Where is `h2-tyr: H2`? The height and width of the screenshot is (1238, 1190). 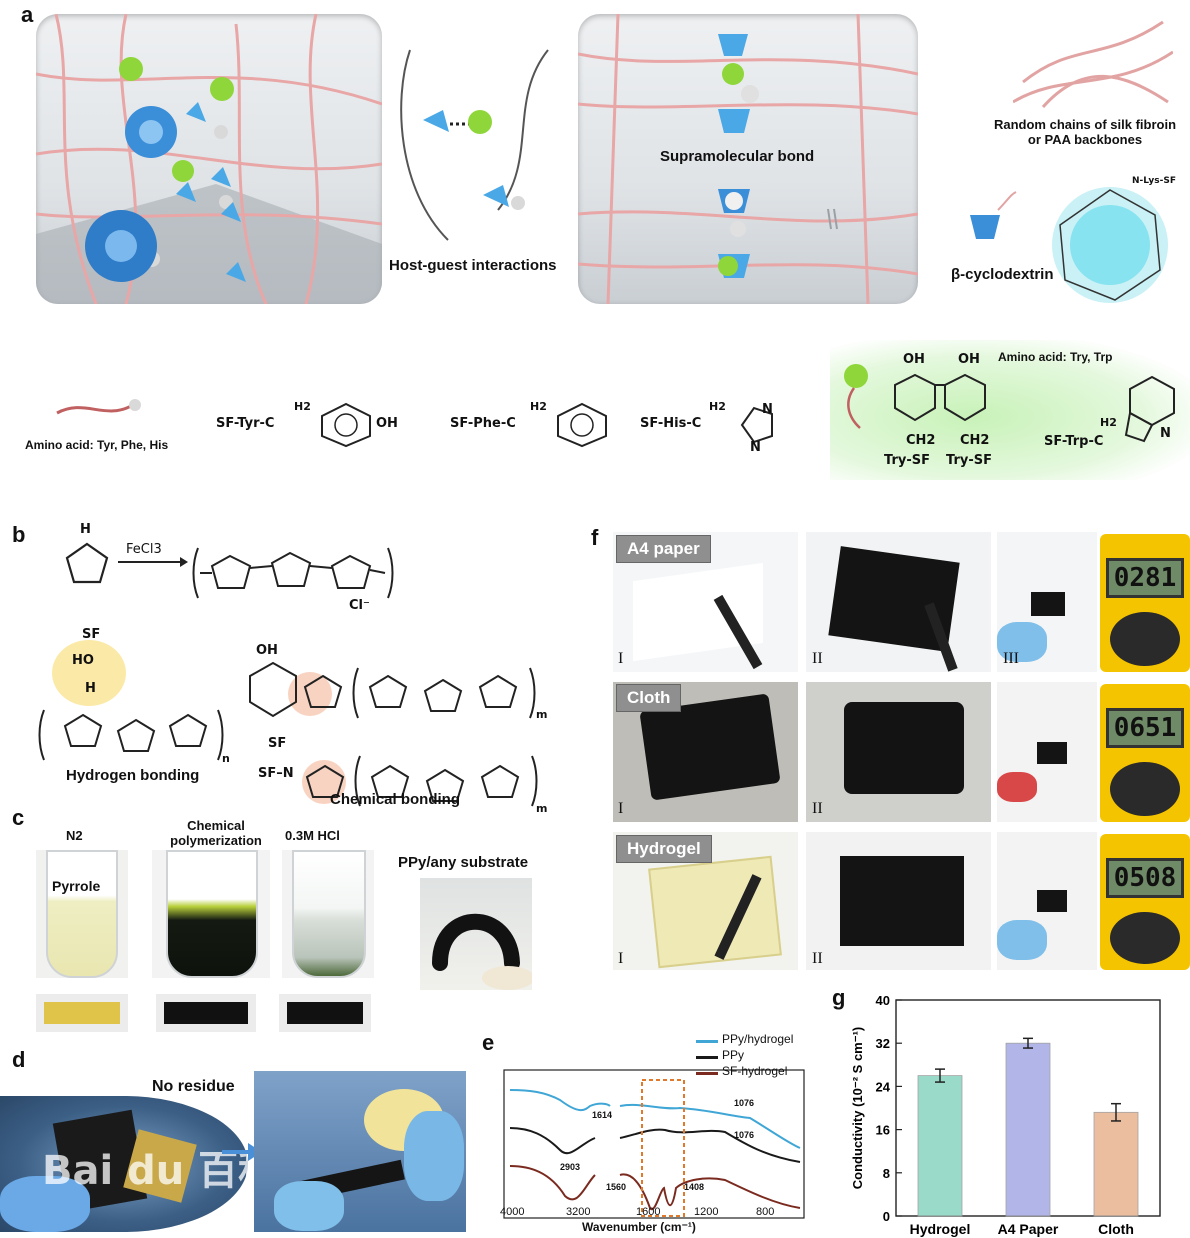 h2-tyr: H2 is located at coordinates (302, 406).